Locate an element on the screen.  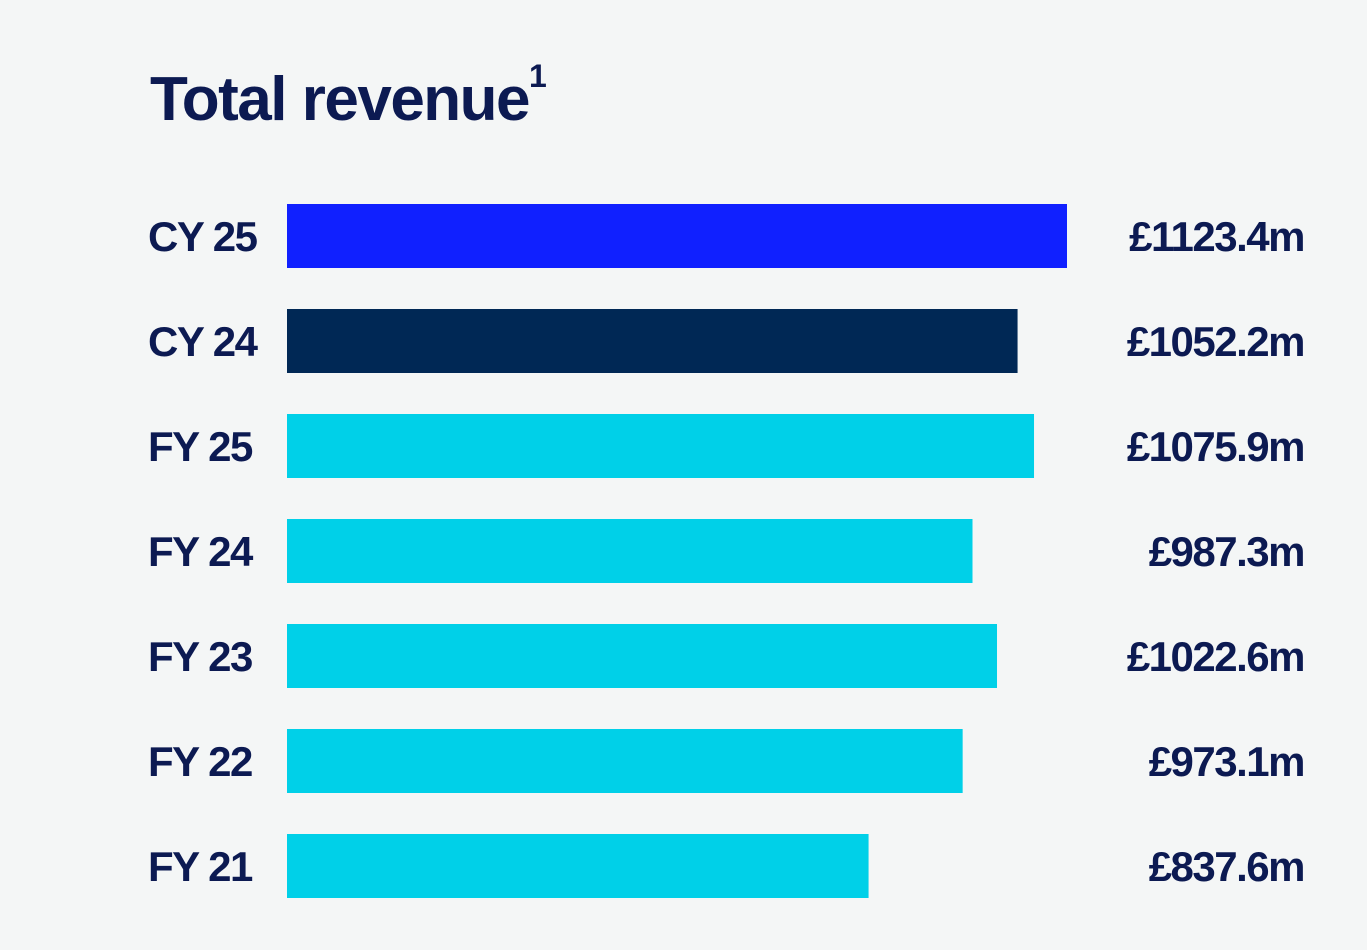
data-label: £973.1m is located at coordinates (1226, 761).